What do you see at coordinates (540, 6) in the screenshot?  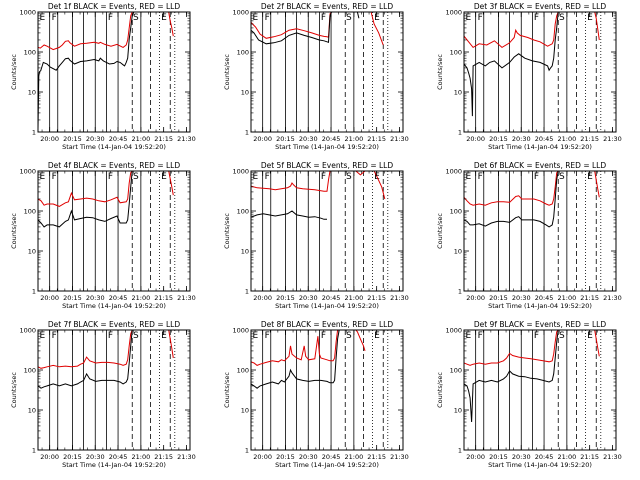 I see `panel-title: Det 3f BLACK = Events, RED = LLD` at bounding box center [540, 6].